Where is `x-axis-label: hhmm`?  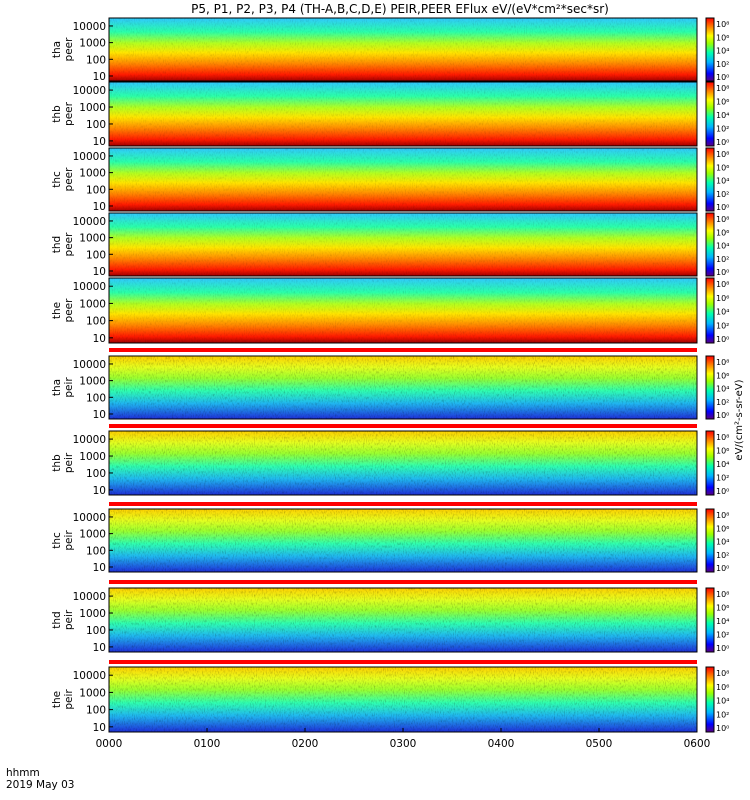
x-axis-label: hhmm is located at coordinates (23, 773).